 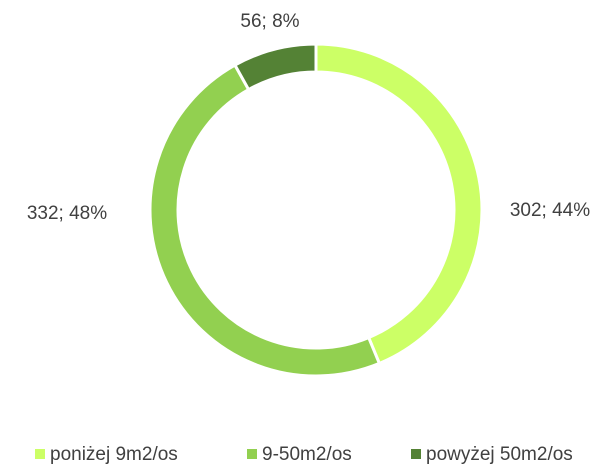 What do you see at coordinates (275, 67) in the screenshot?
I see `donut-slice` at bounding box center [275, 67].